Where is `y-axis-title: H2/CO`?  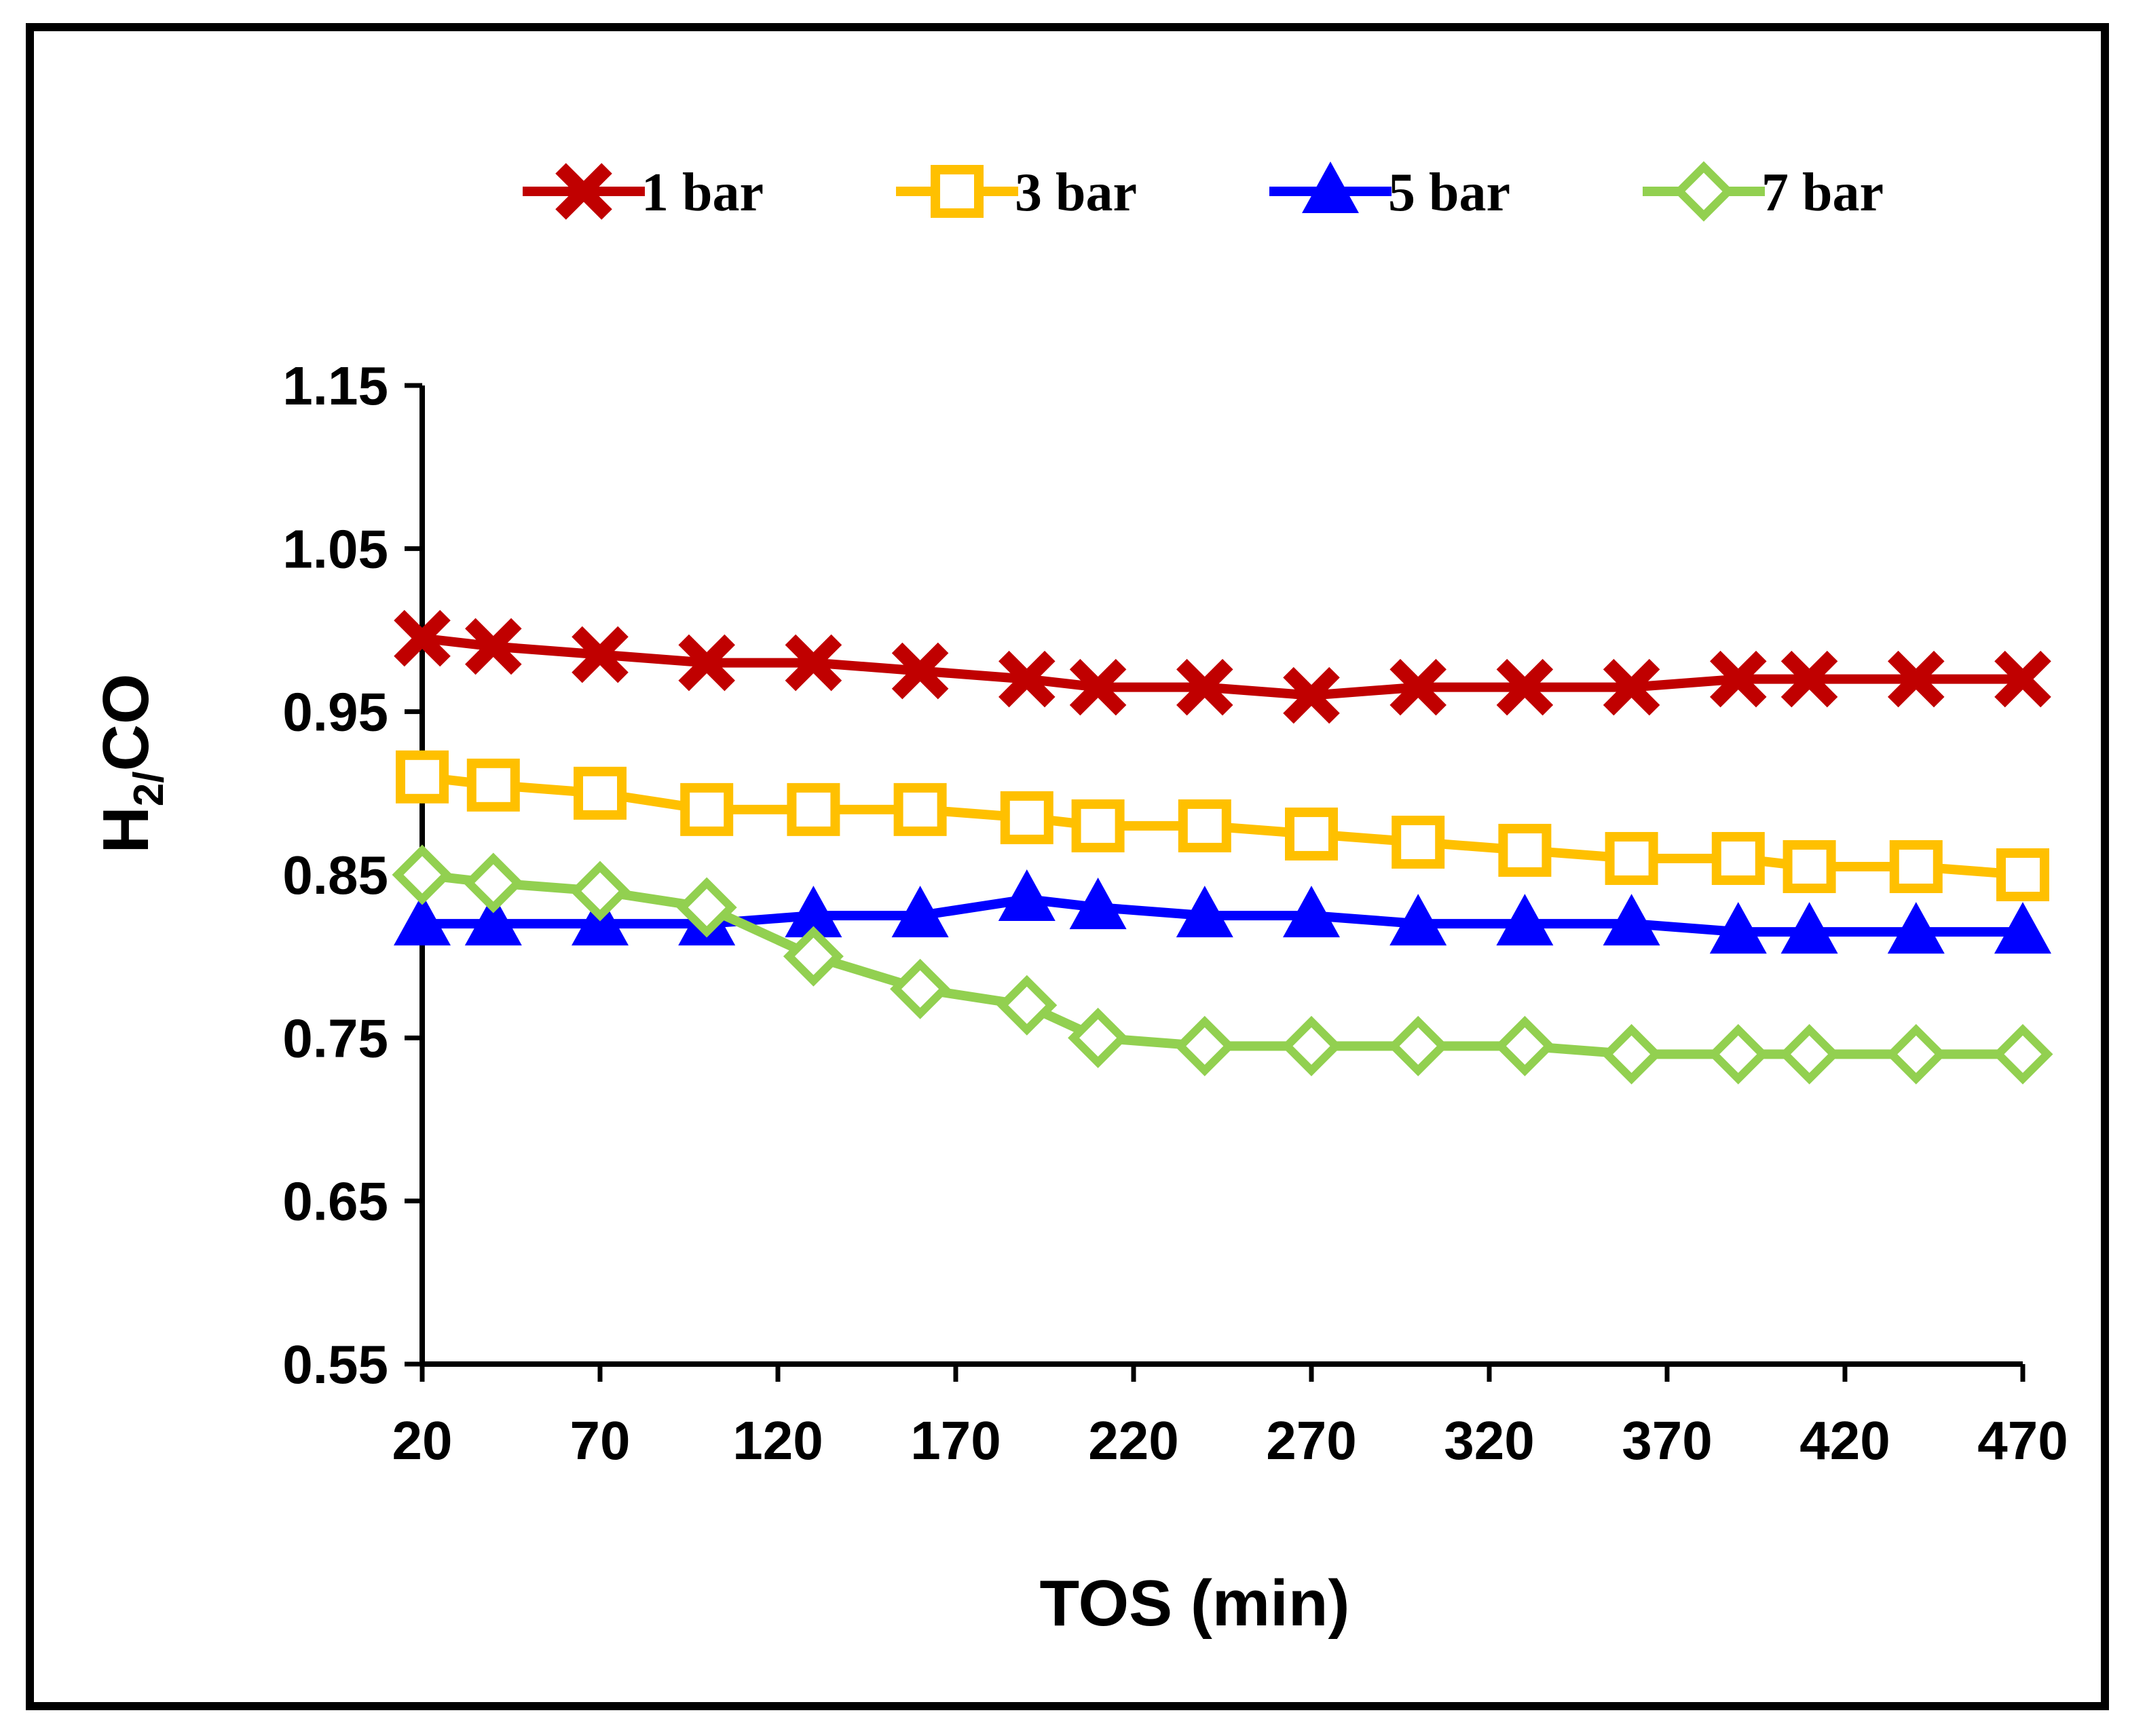
y-axis-title: H2/CO is located at coordinates (131, 763).